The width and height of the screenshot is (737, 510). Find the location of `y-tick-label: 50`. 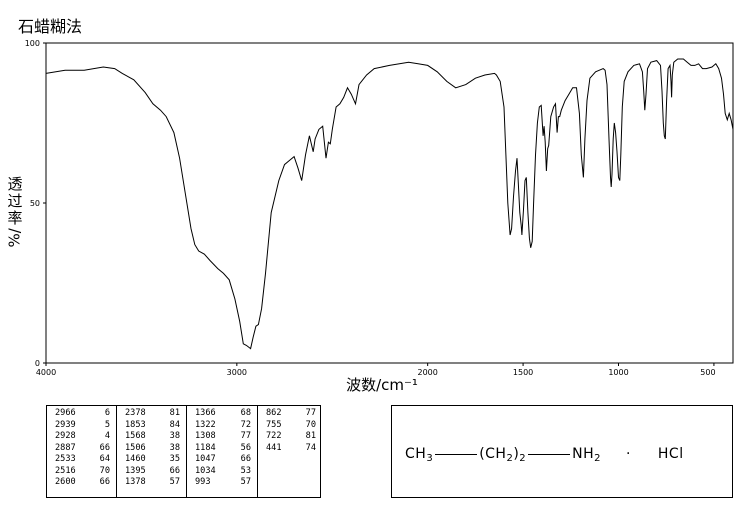

y-tick-label: 50 is located at coordinates (35, 203).